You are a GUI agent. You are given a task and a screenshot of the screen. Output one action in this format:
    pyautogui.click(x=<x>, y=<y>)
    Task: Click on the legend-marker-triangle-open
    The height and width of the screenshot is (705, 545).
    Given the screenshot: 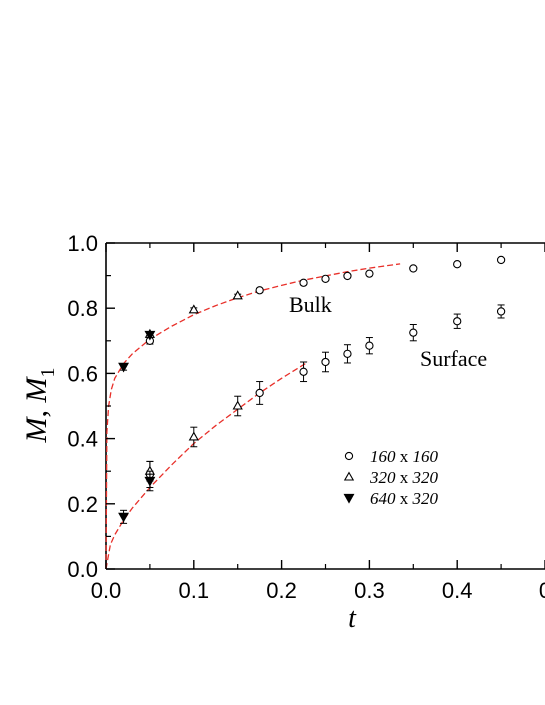 What is the action you would take?
    pyautogui.click(x=349, y=476)
    